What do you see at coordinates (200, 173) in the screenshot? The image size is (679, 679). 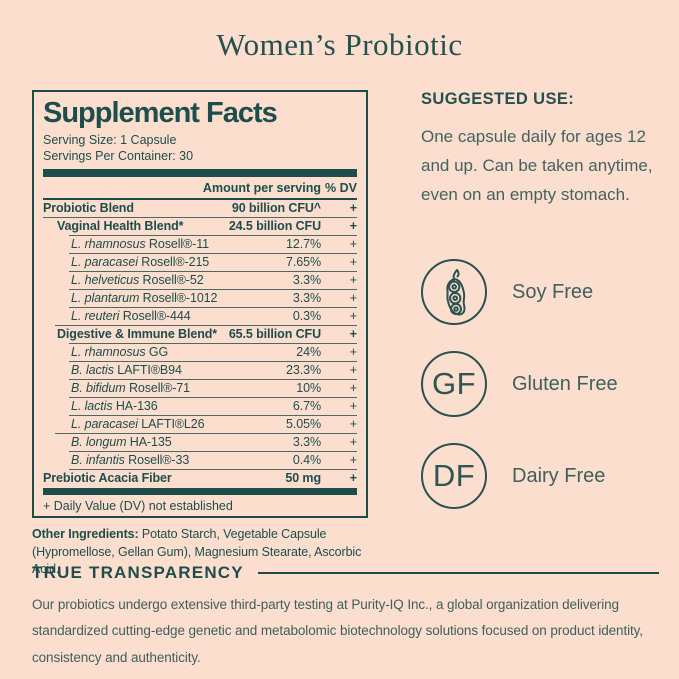 I see `thick-divider-top` at bounding box center [200, 173].